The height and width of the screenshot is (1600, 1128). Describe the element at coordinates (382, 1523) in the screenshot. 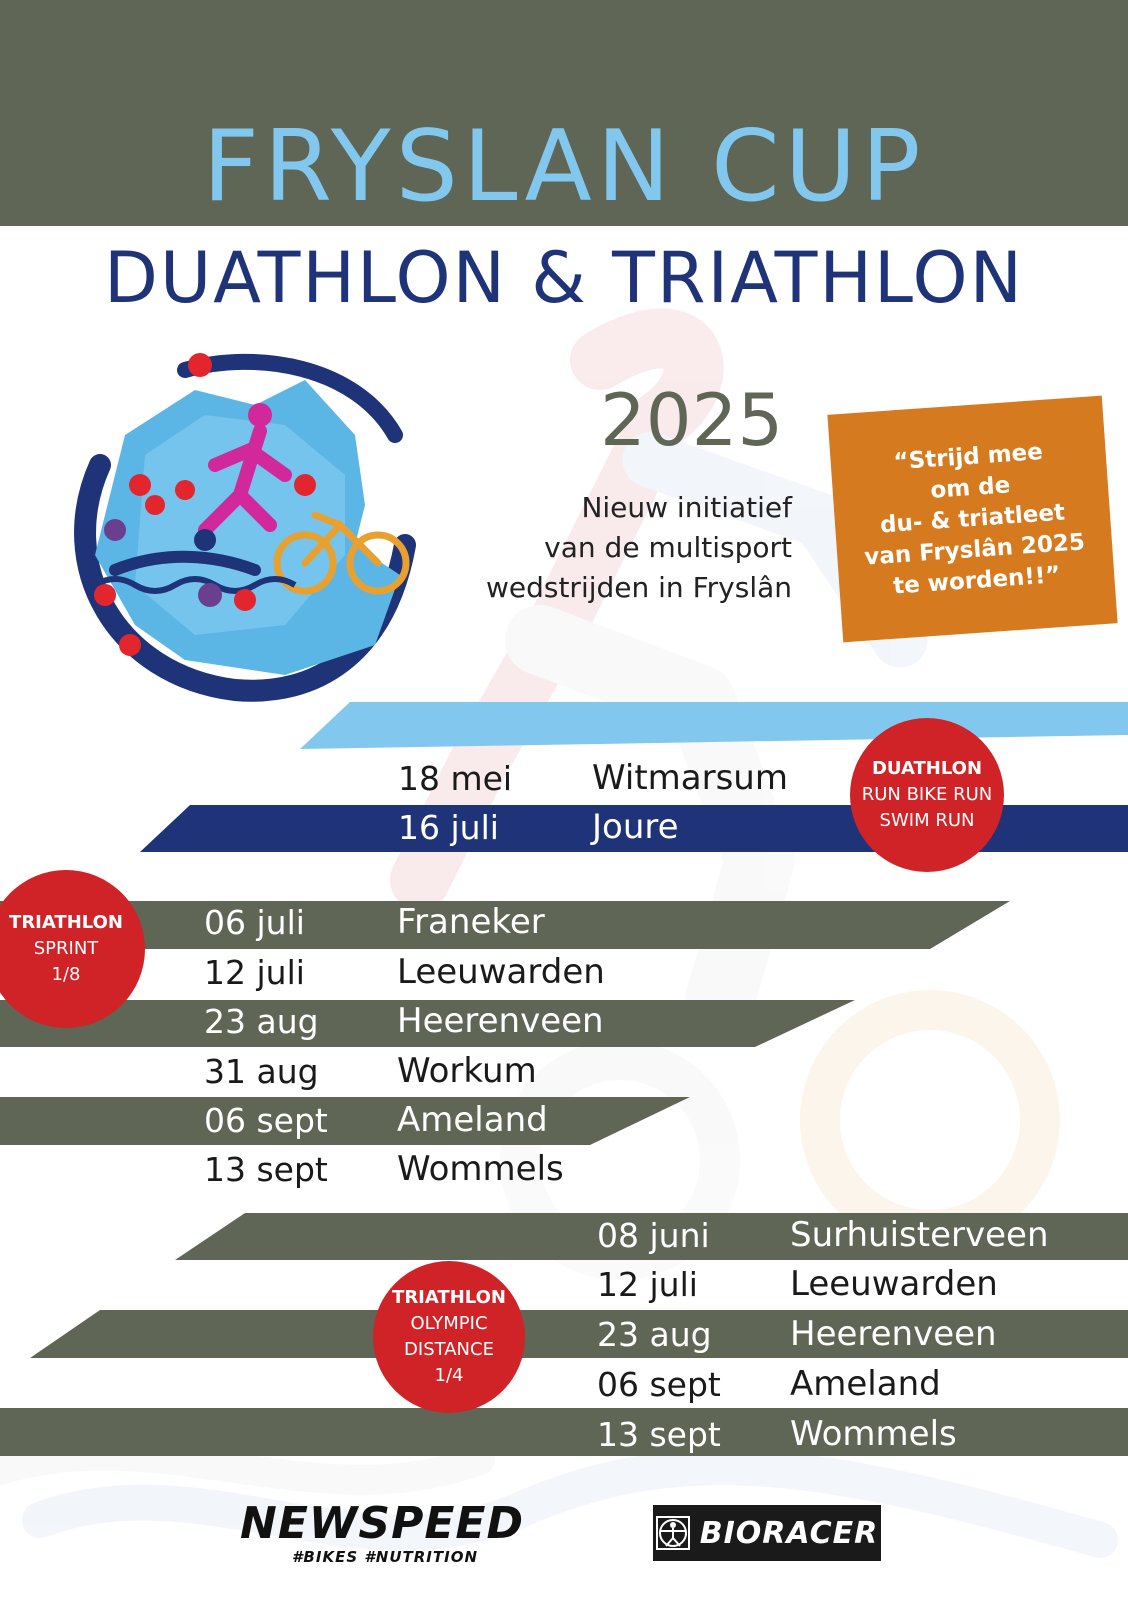

I see `newspeed-logo: NEWSPEED` at that location.